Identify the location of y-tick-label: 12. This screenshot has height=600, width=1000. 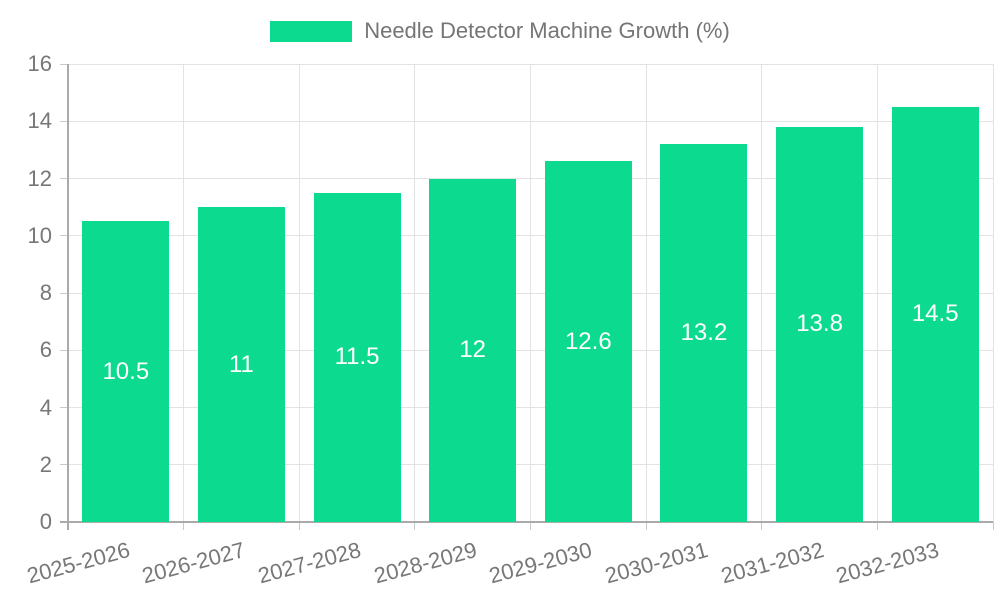
(39, 178).